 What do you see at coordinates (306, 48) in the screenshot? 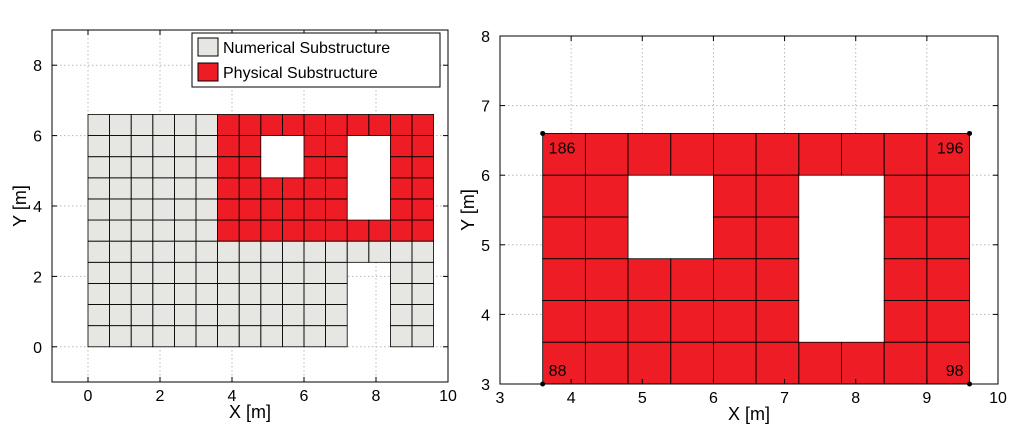
I see `legend-label-numerical: Numerical Substructure` at bounding box center [306, 48].